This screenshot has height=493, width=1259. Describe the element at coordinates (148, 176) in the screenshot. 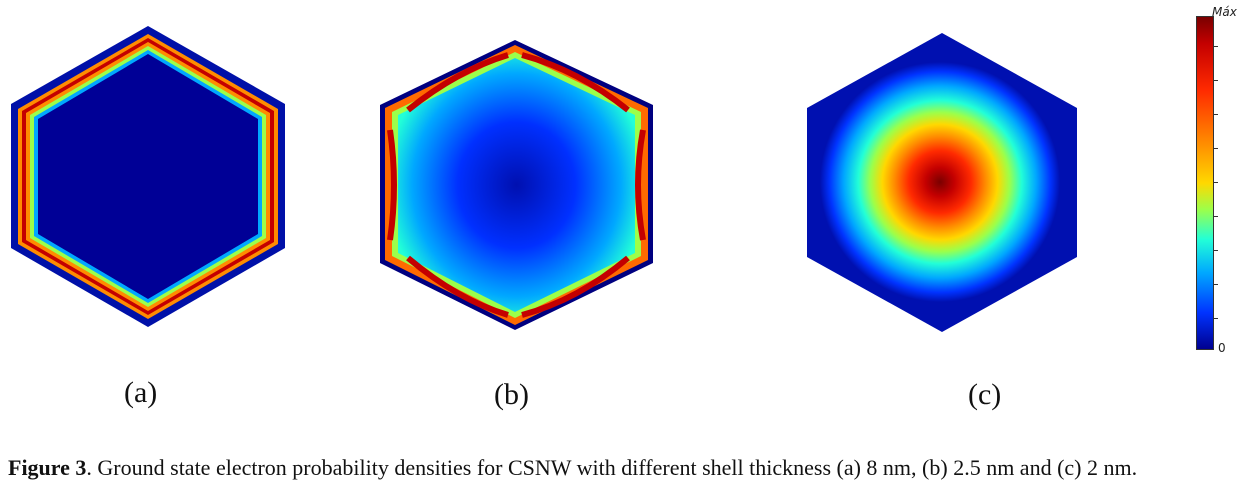

I see `panel-a-hexagon` at that location.